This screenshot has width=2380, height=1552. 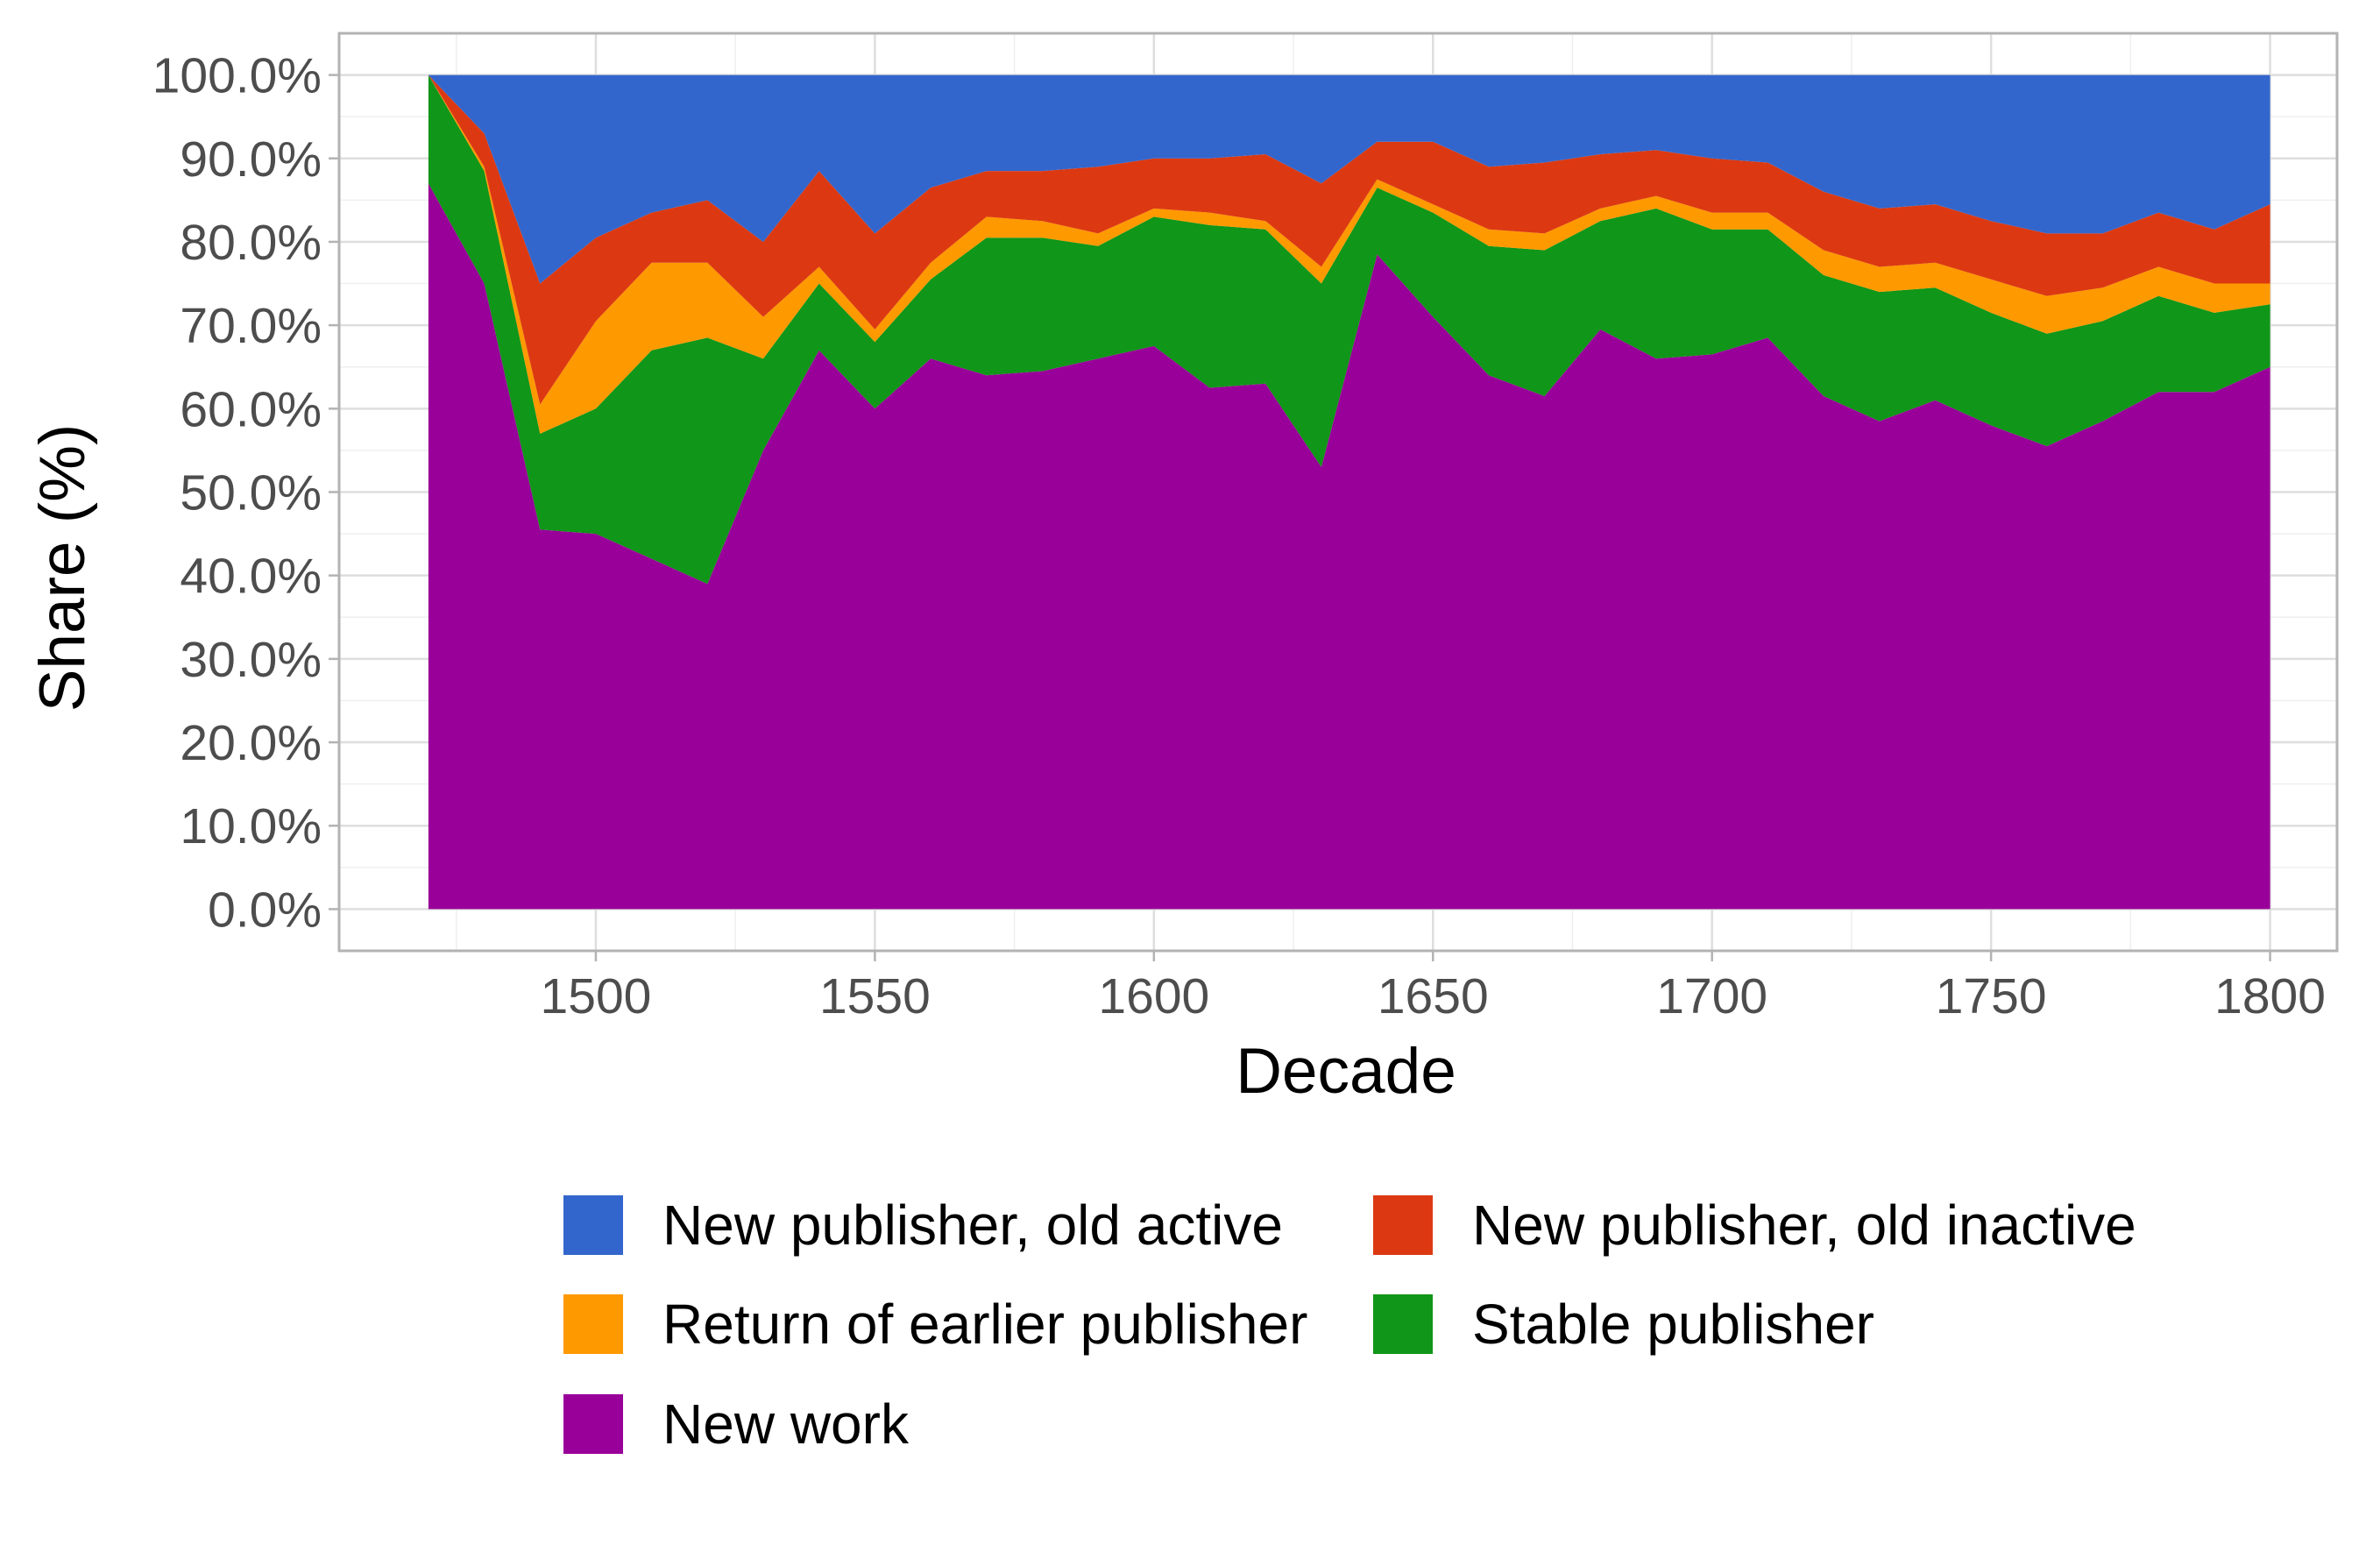 What do you see at coordinates (251, 409) in the screenshot?
I see `y-tick-label: 60.0%` at bounding box center [251, 409].